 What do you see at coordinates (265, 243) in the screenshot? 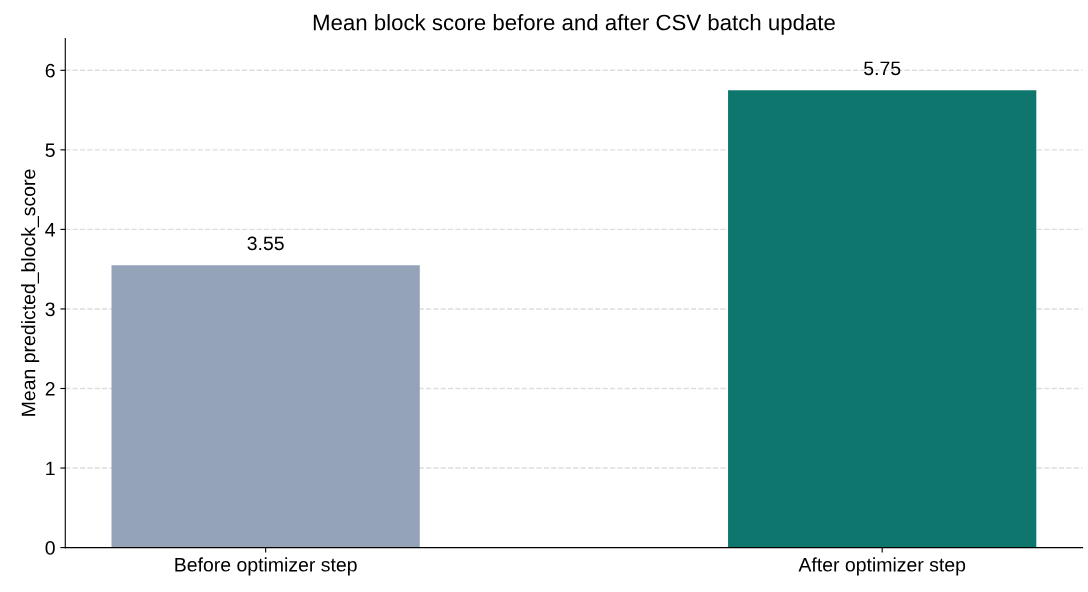
I see `data-label: 3.55` at bounding box center [265, 243].